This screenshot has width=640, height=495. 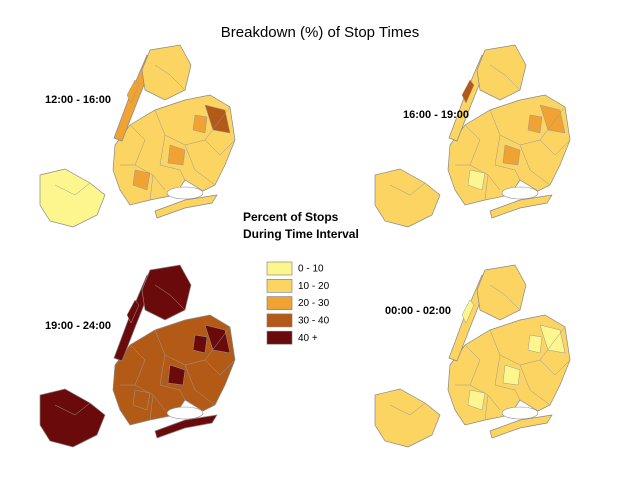 What do you see at coordinates (320, 32) in the screenshot?
I see `title: Breakdown (%) of Stop Times` at bounding box center [320, 32].